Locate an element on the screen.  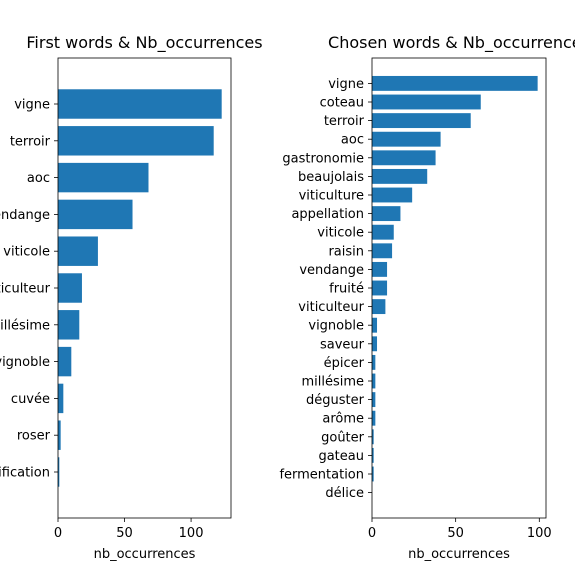
y-tick-label: viticulture is located at coordinates (331, 196).